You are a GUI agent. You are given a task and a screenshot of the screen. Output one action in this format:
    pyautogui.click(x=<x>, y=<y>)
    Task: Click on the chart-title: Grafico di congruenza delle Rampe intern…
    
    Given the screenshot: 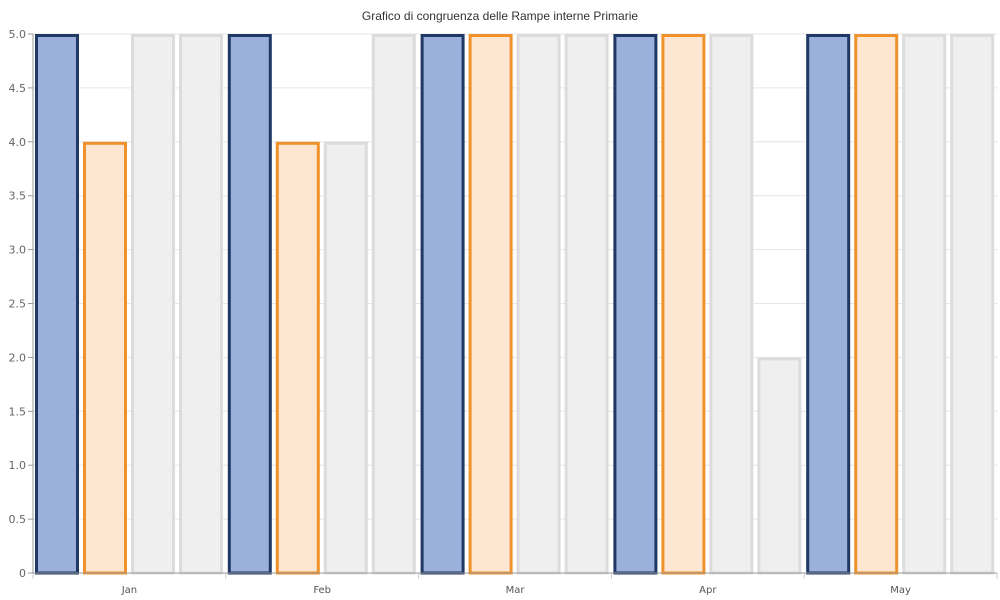 What is the action you would take?
    pyautogui.click(x=500, y=16)
    